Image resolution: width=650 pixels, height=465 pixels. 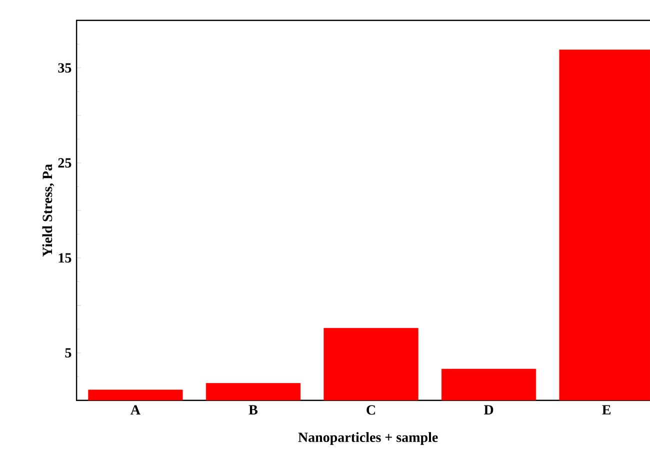 I want to click on y-tick-label: 35, so click(x=65, y=68).